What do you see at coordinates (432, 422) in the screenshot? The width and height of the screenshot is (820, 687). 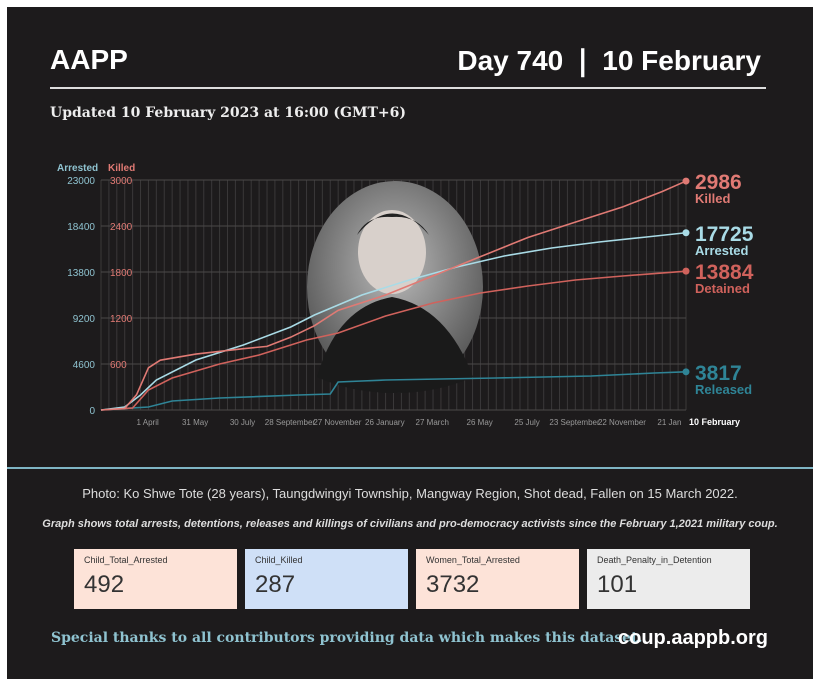 I see `x-tick-label: 27 March` at bounding box center [432, 422].